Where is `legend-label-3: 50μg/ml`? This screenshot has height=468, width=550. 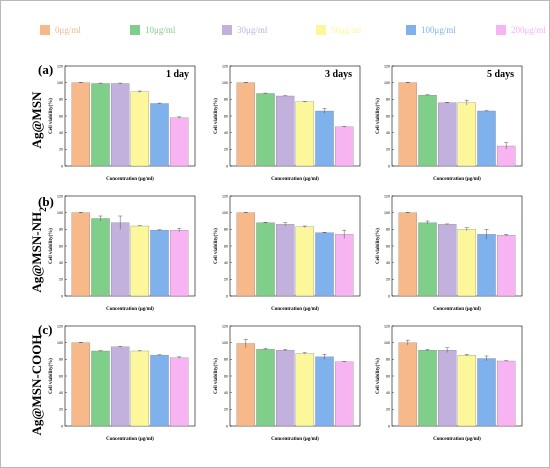
legend-label-3: 50μg/ml is located at coordinates (346, 30).